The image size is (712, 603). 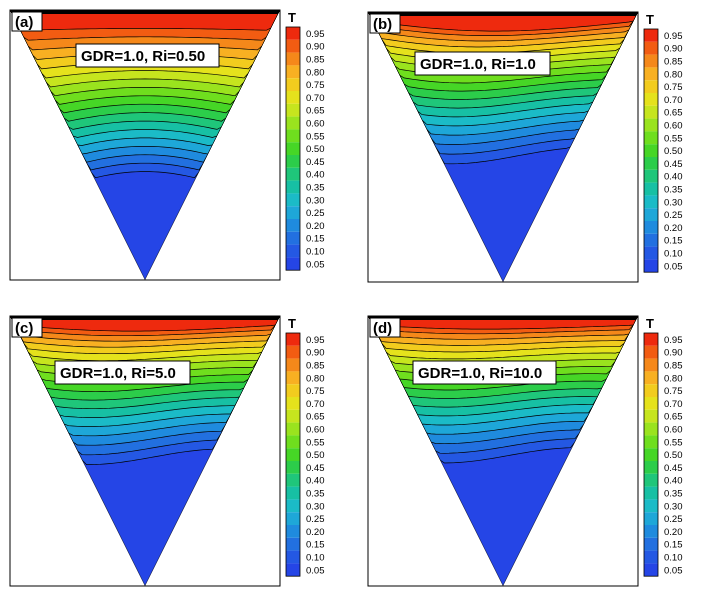 What do you see at coordinates (315, 391) in the screenshot?
I see `colorbar-level-label: 0.75` at bounding box center [315, 391].